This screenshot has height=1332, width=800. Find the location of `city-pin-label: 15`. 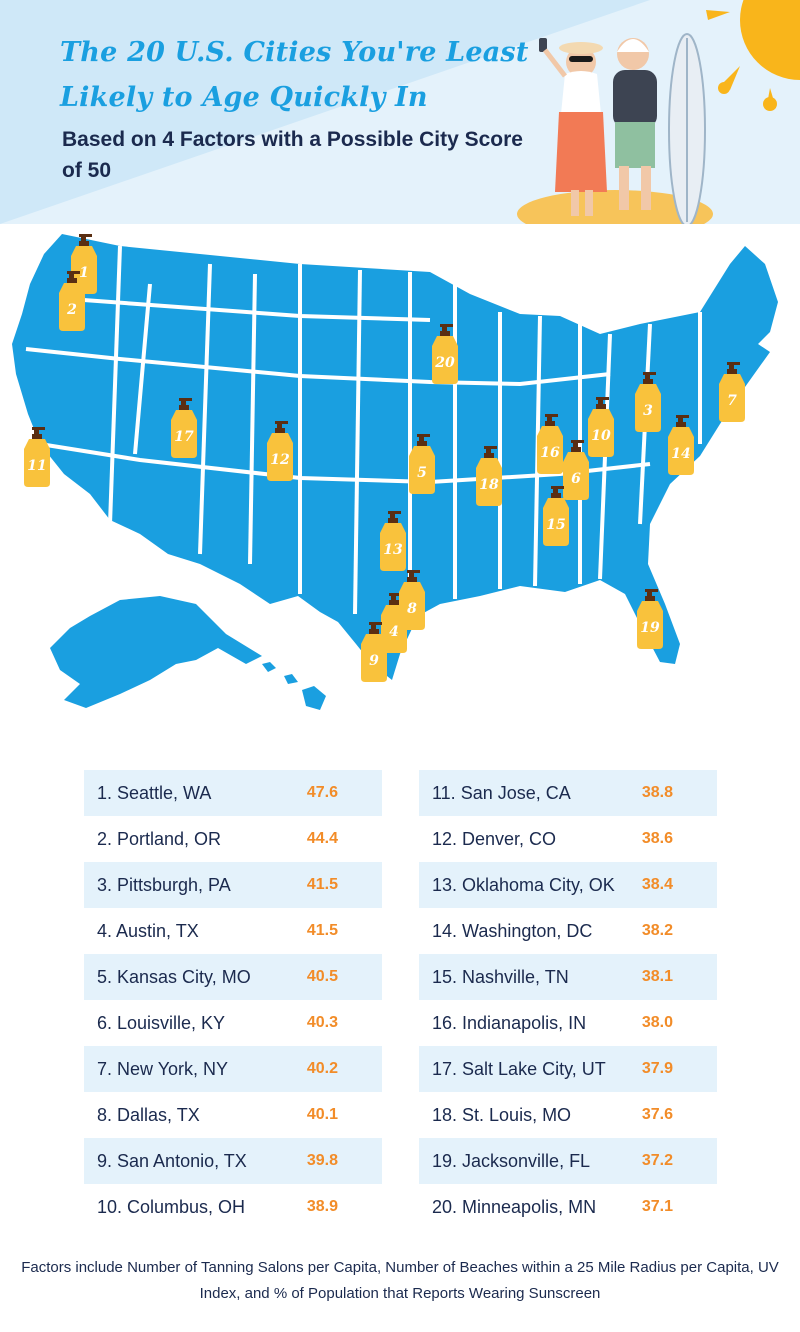

city-pin-label: 15 is located at coordinates (555, 525).